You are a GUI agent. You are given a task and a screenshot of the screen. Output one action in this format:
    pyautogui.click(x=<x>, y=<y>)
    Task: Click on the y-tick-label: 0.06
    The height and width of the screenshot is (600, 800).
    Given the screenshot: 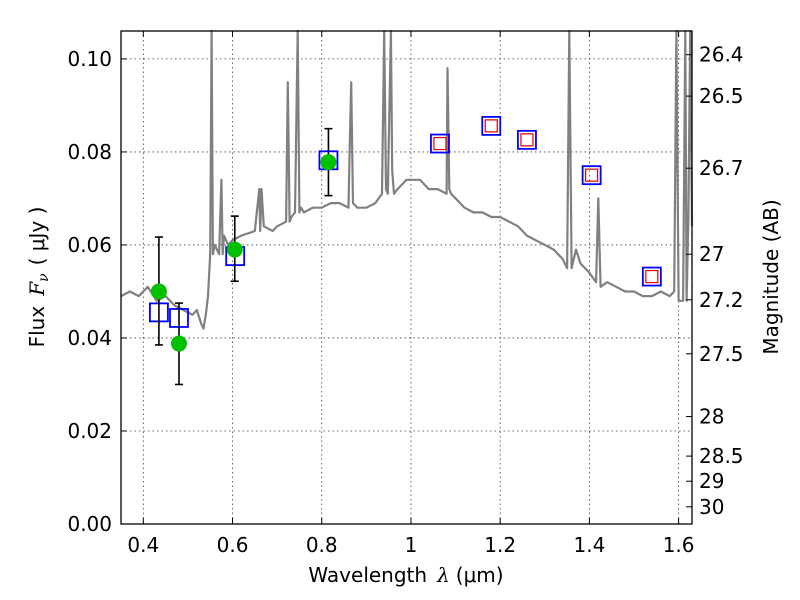 What is the action you would take?
    pyautogui.click(x=89, y=245)
    